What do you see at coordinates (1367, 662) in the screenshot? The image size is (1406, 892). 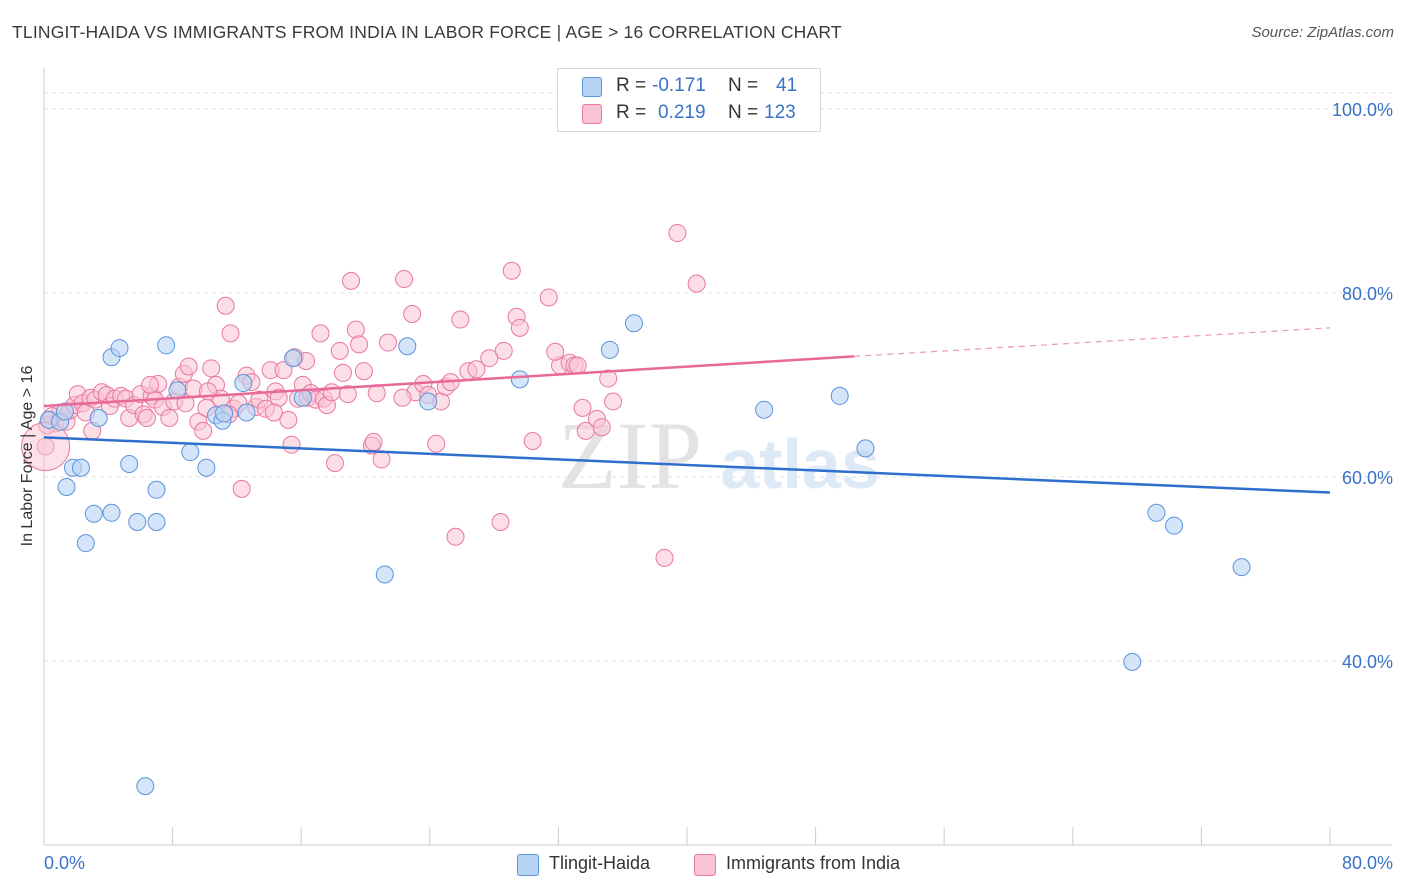 I see `y-tick-label: 40.0%` at bounding box center [1367, 662].